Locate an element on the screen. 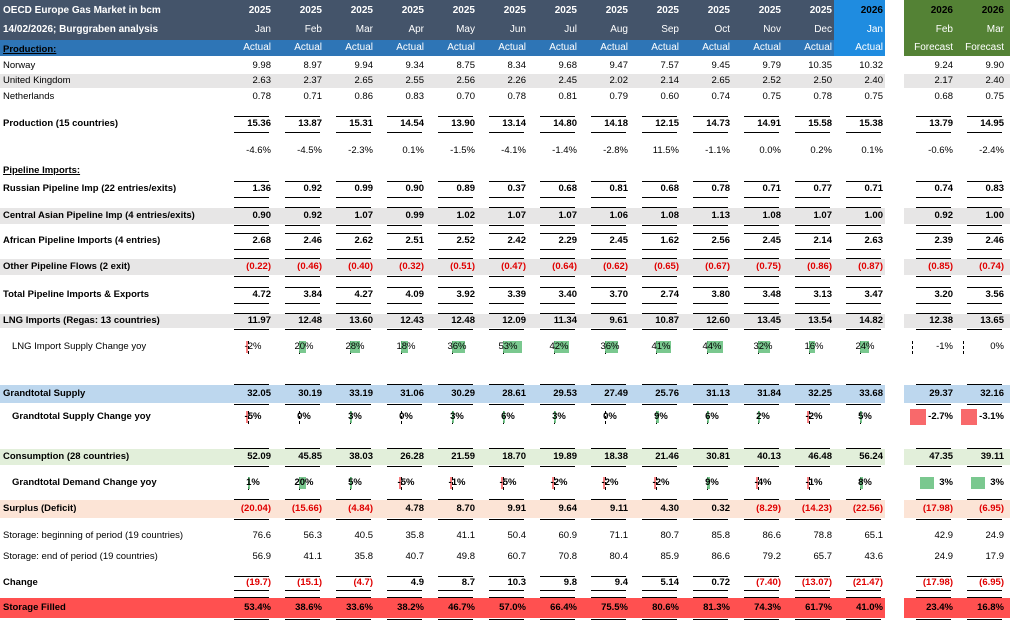 This screenshot has height=625, width=1010. data-cell: 2.40 is located at coordinates (874, 80).